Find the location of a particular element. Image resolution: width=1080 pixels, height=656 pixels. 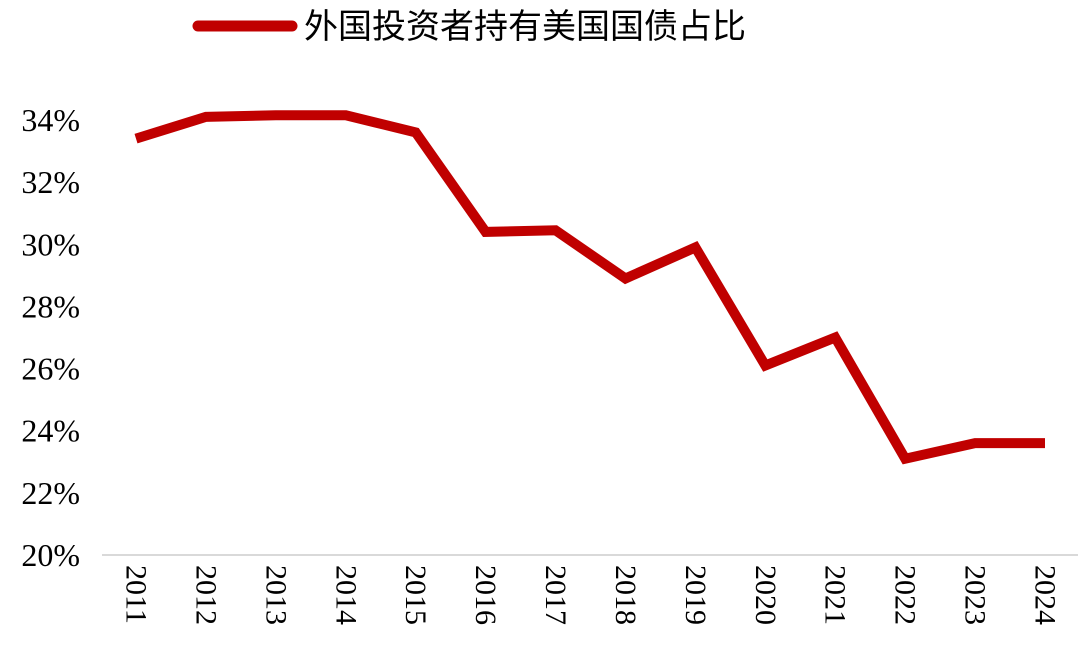

x-tick-label: 2013 is located at coordinates (275, 595).